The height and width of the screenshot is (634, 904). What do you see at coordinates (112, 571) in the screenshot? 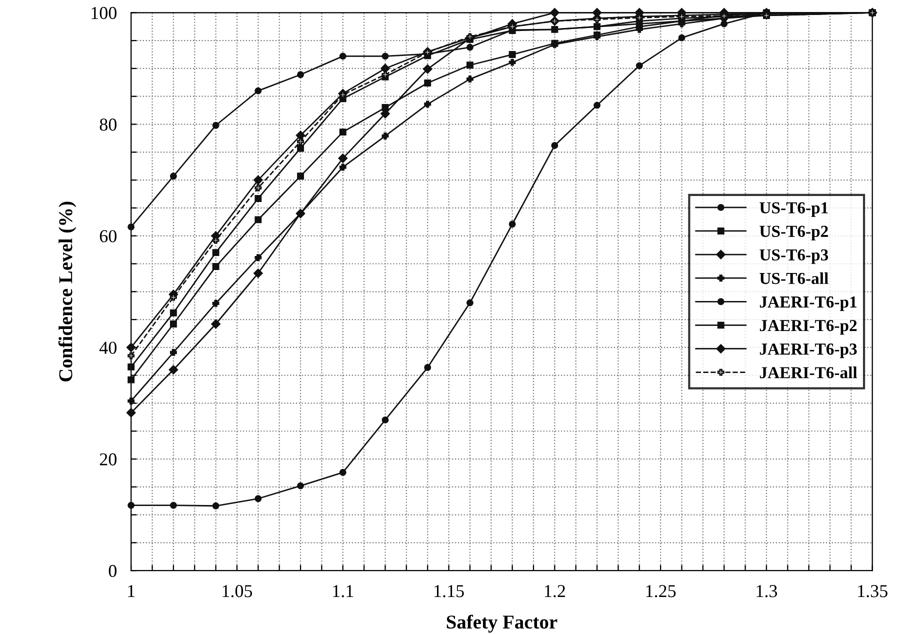
I see `y-tick-label: 0` at bounding box center [112, 571].